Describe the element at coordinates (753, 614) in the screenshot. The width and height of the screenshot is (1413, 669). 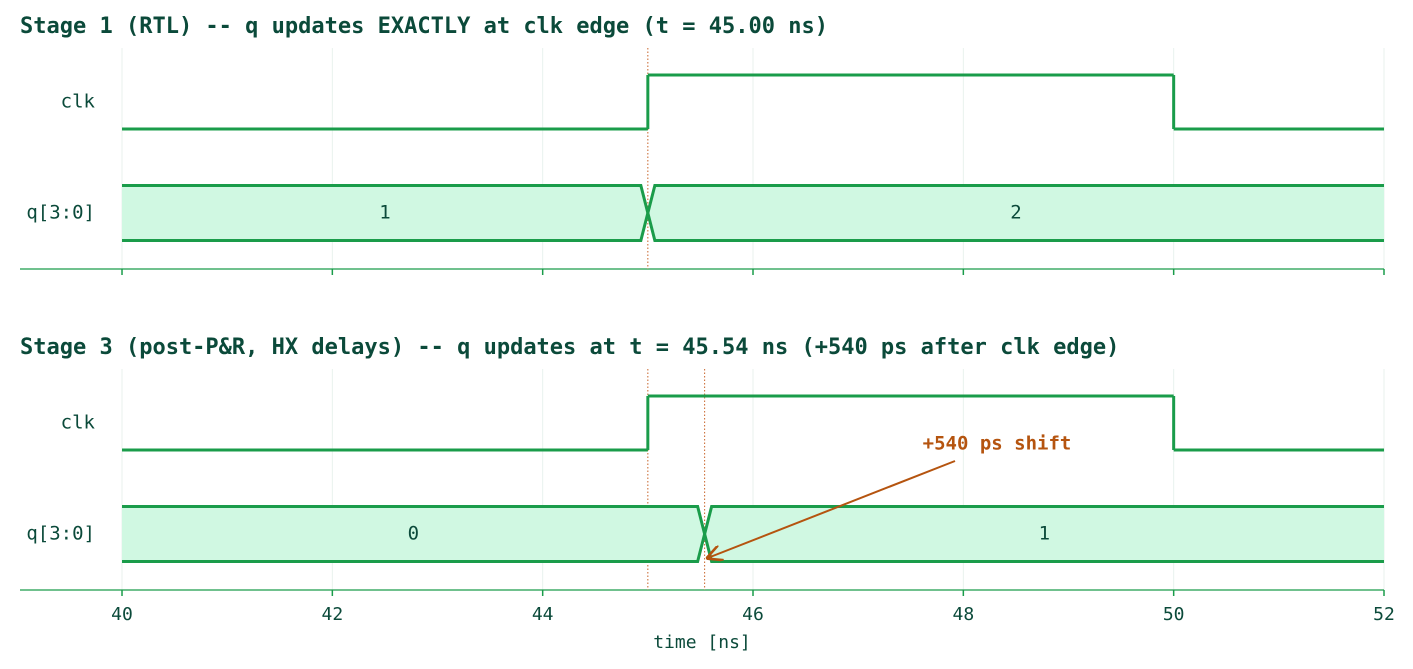
I see `x-tick-label: 46` at that location.